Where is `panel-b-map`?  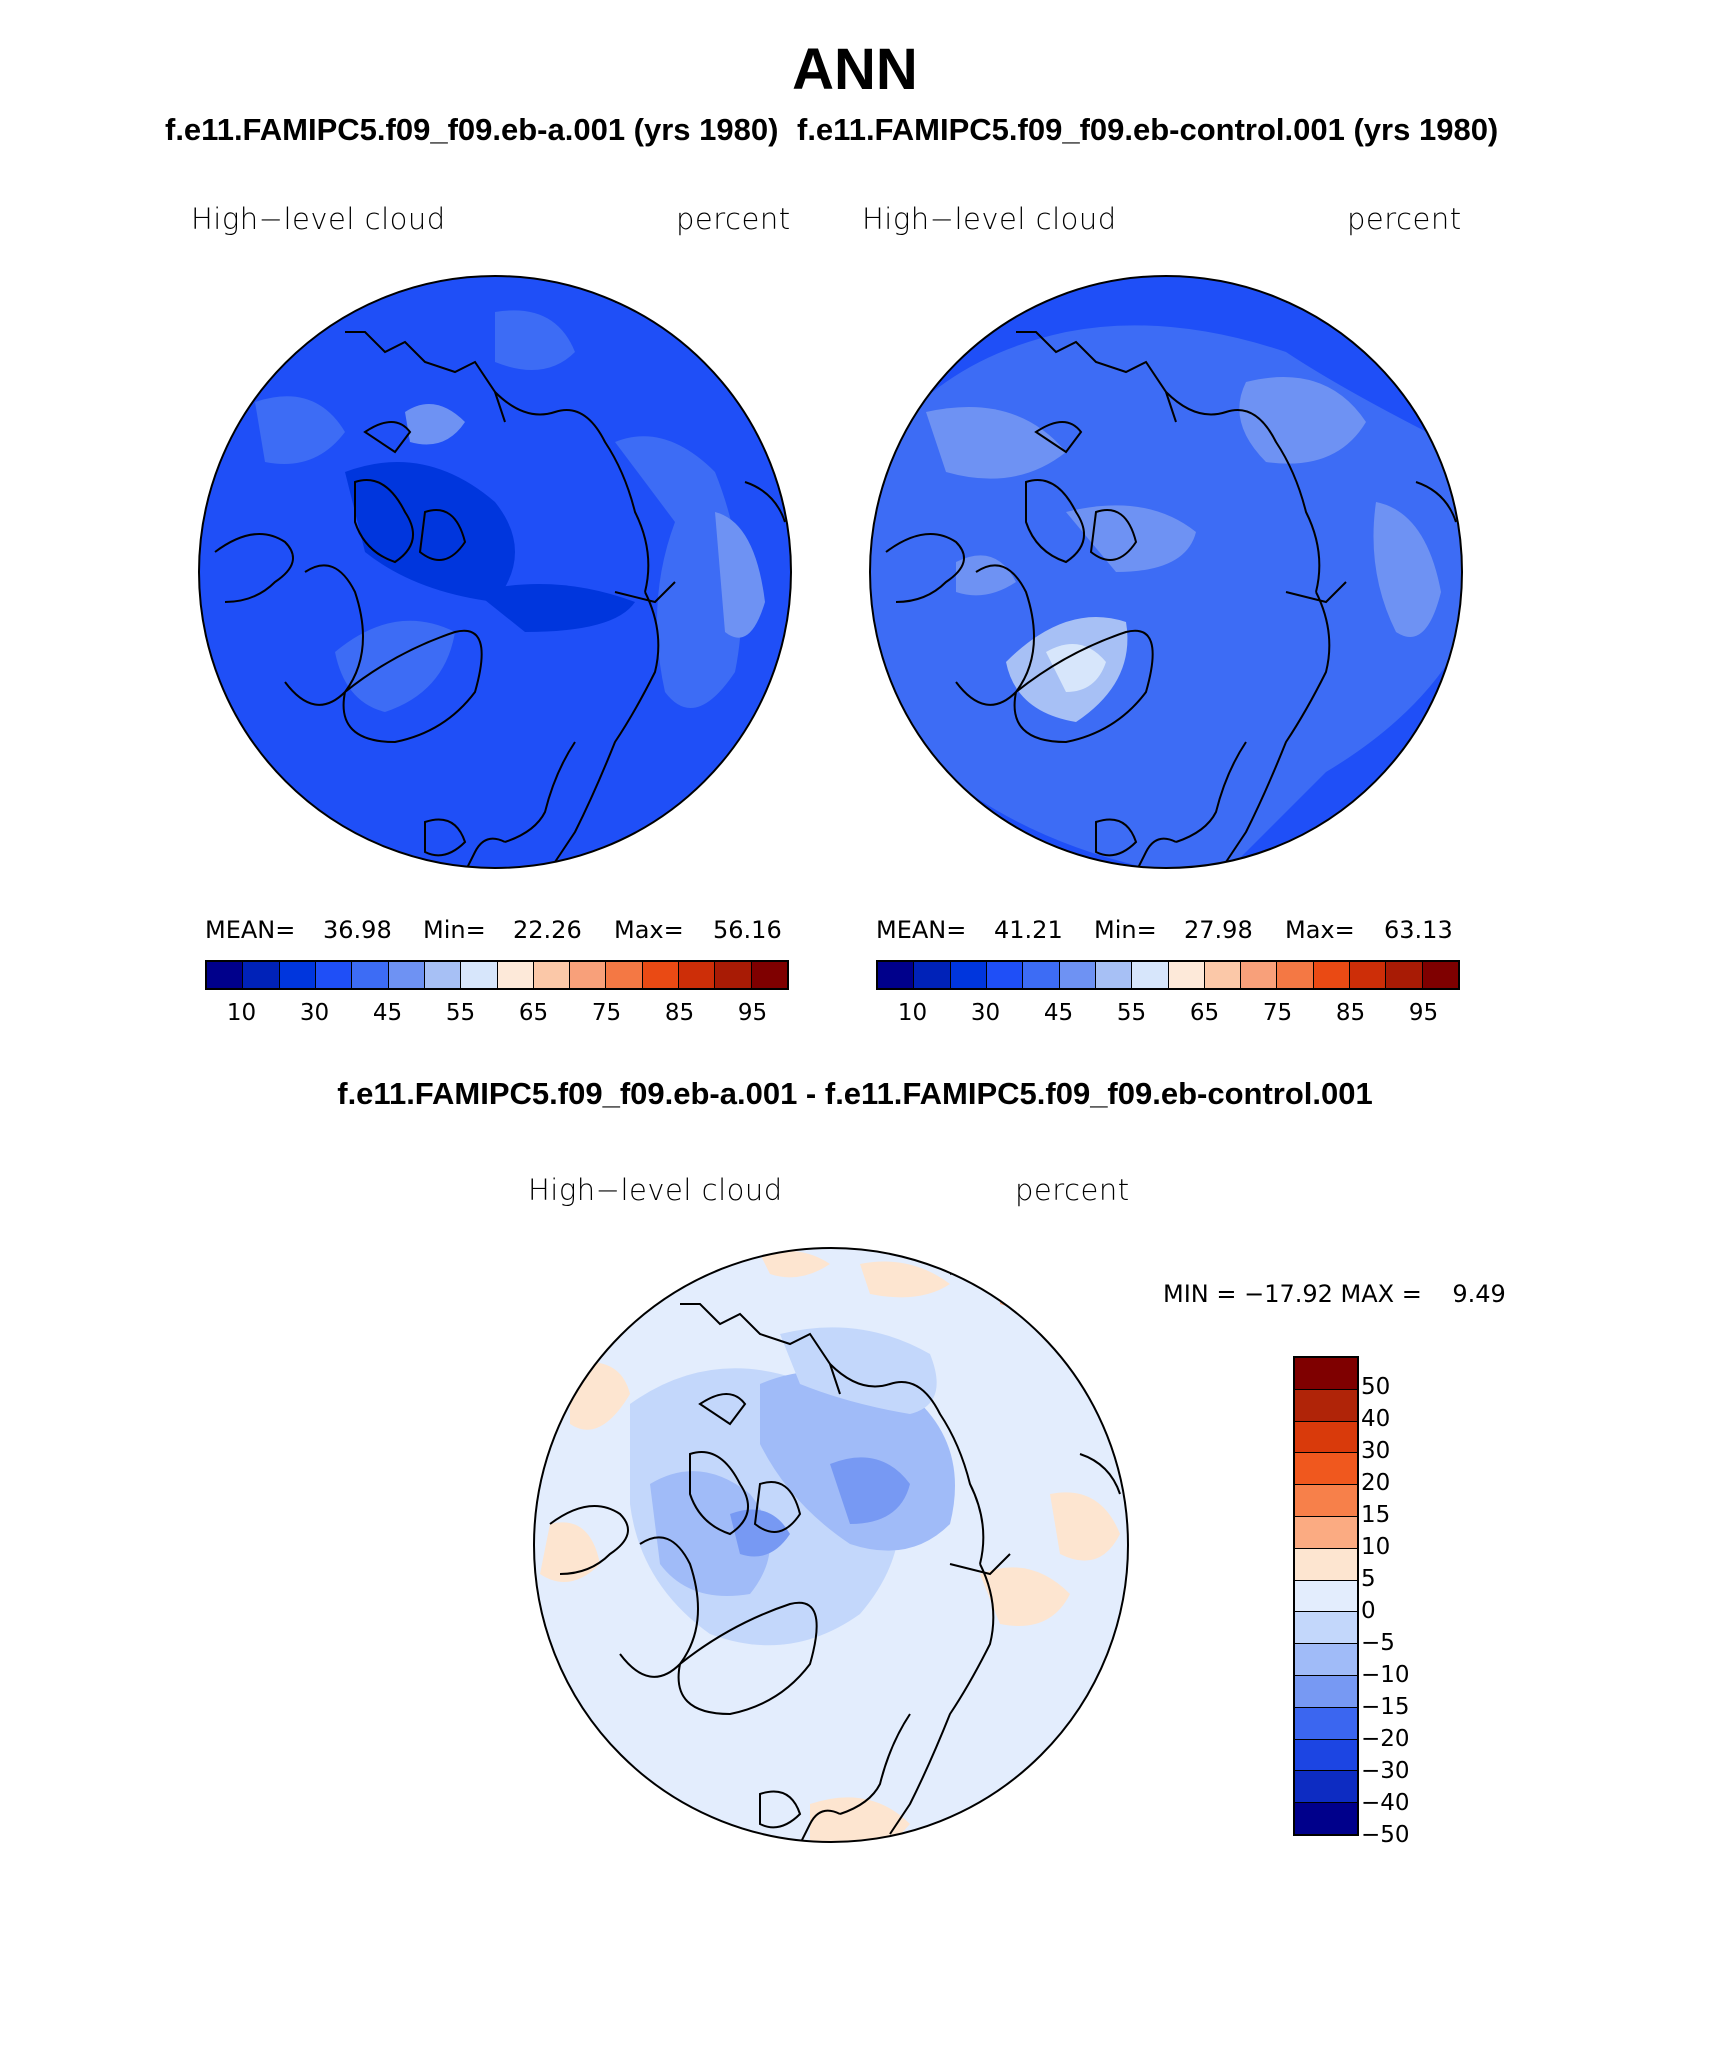
panel-b-map is located at coordinates (1166, 572).